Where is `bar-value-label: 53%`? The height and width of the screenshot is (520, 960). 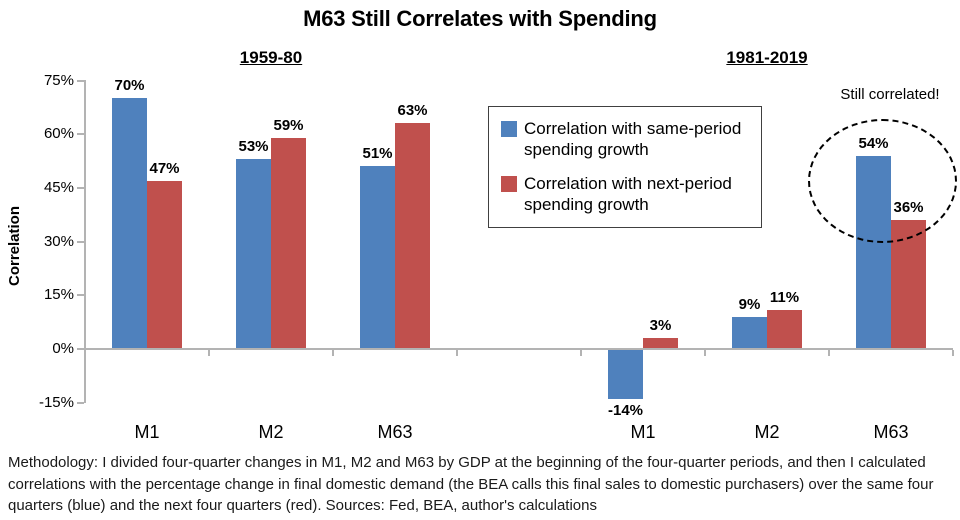 bar-value-label: 53% is located at coordinates (253, 147).